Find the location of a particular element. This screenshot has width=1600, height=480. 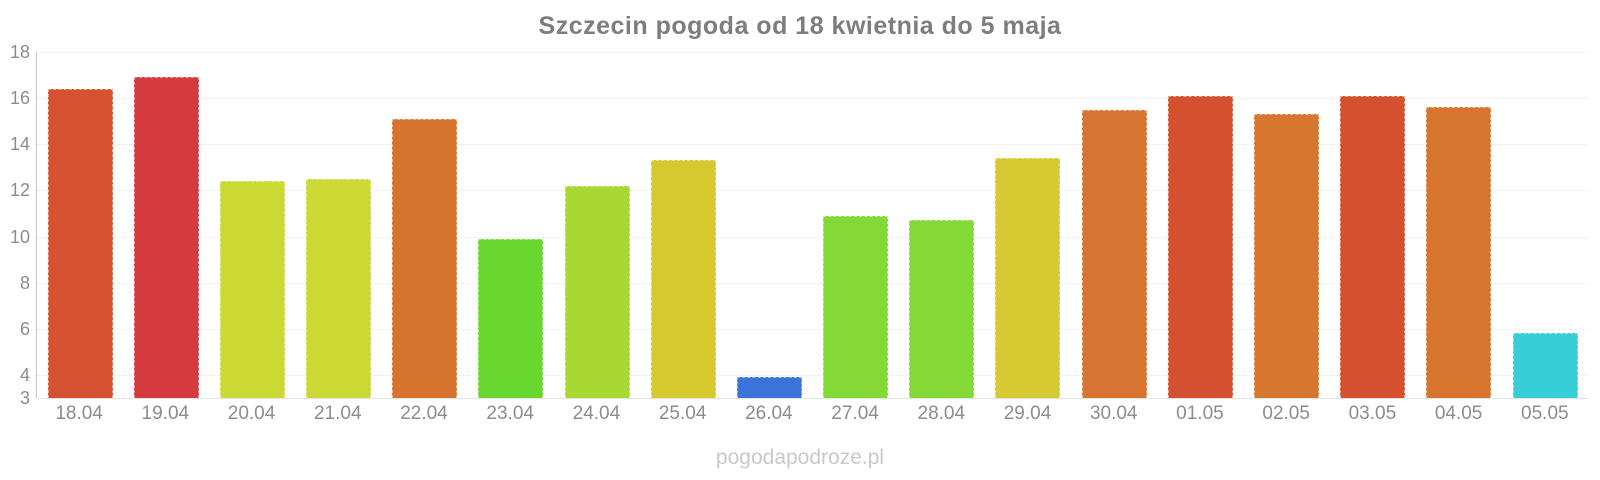

bar-column-05.05 is located at coordinates (1545, 225).